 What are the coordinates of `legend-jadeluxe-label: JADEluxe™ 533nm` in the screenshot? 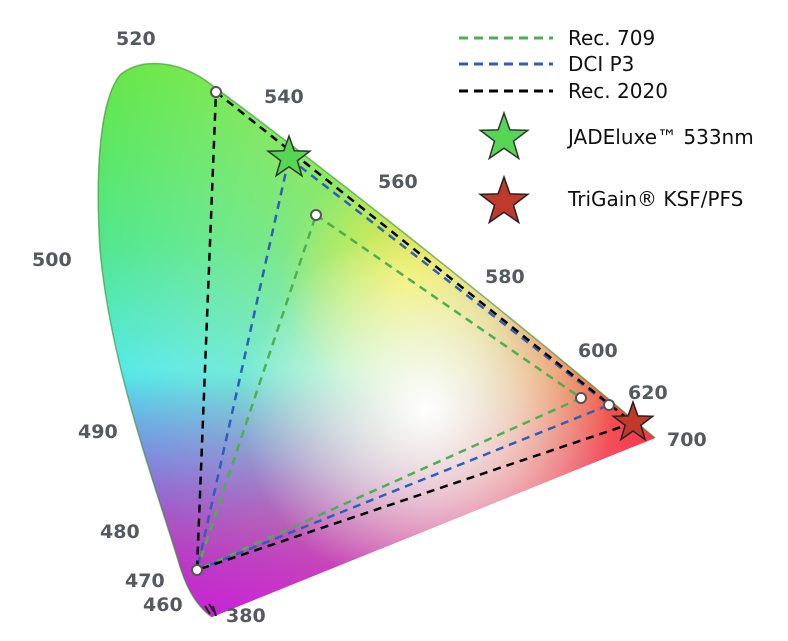 It's located at (660, 137).